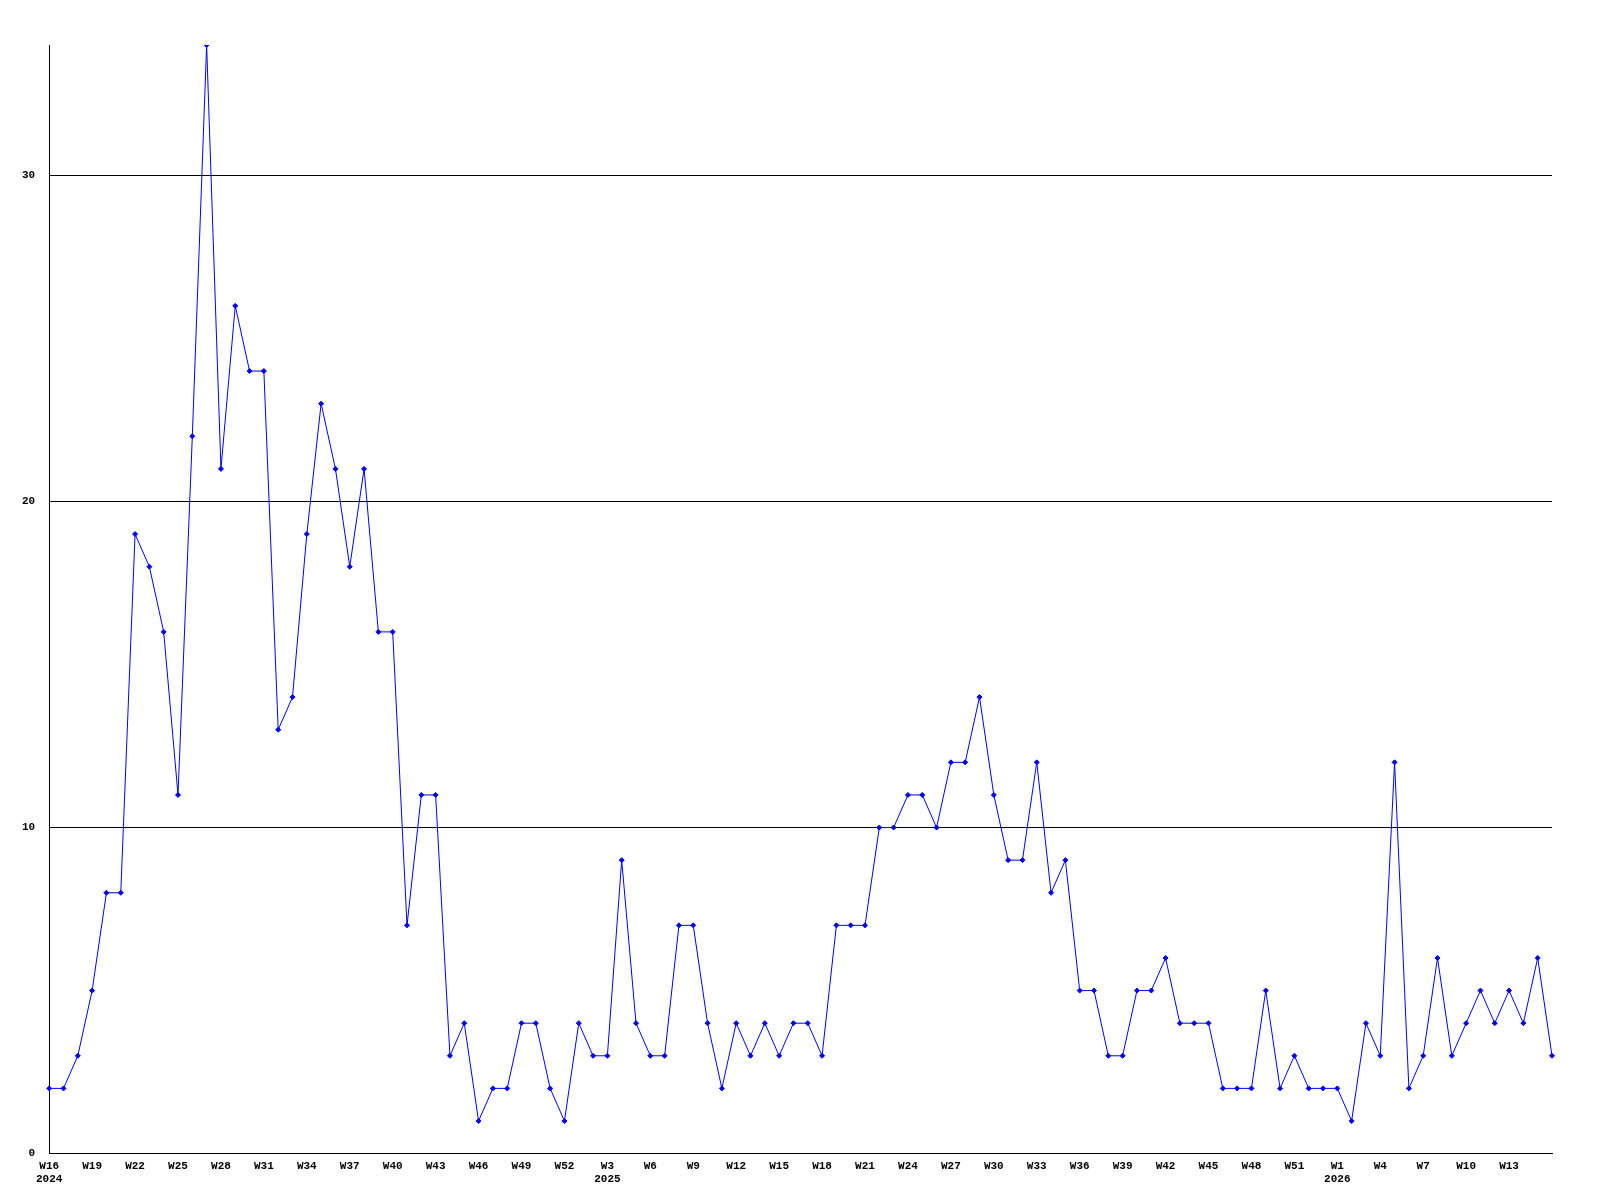  What do you see at coordinates (478, 1165) in the screenshot?
I see `x-tick-label: W46` at bounding box center [478, 1165].